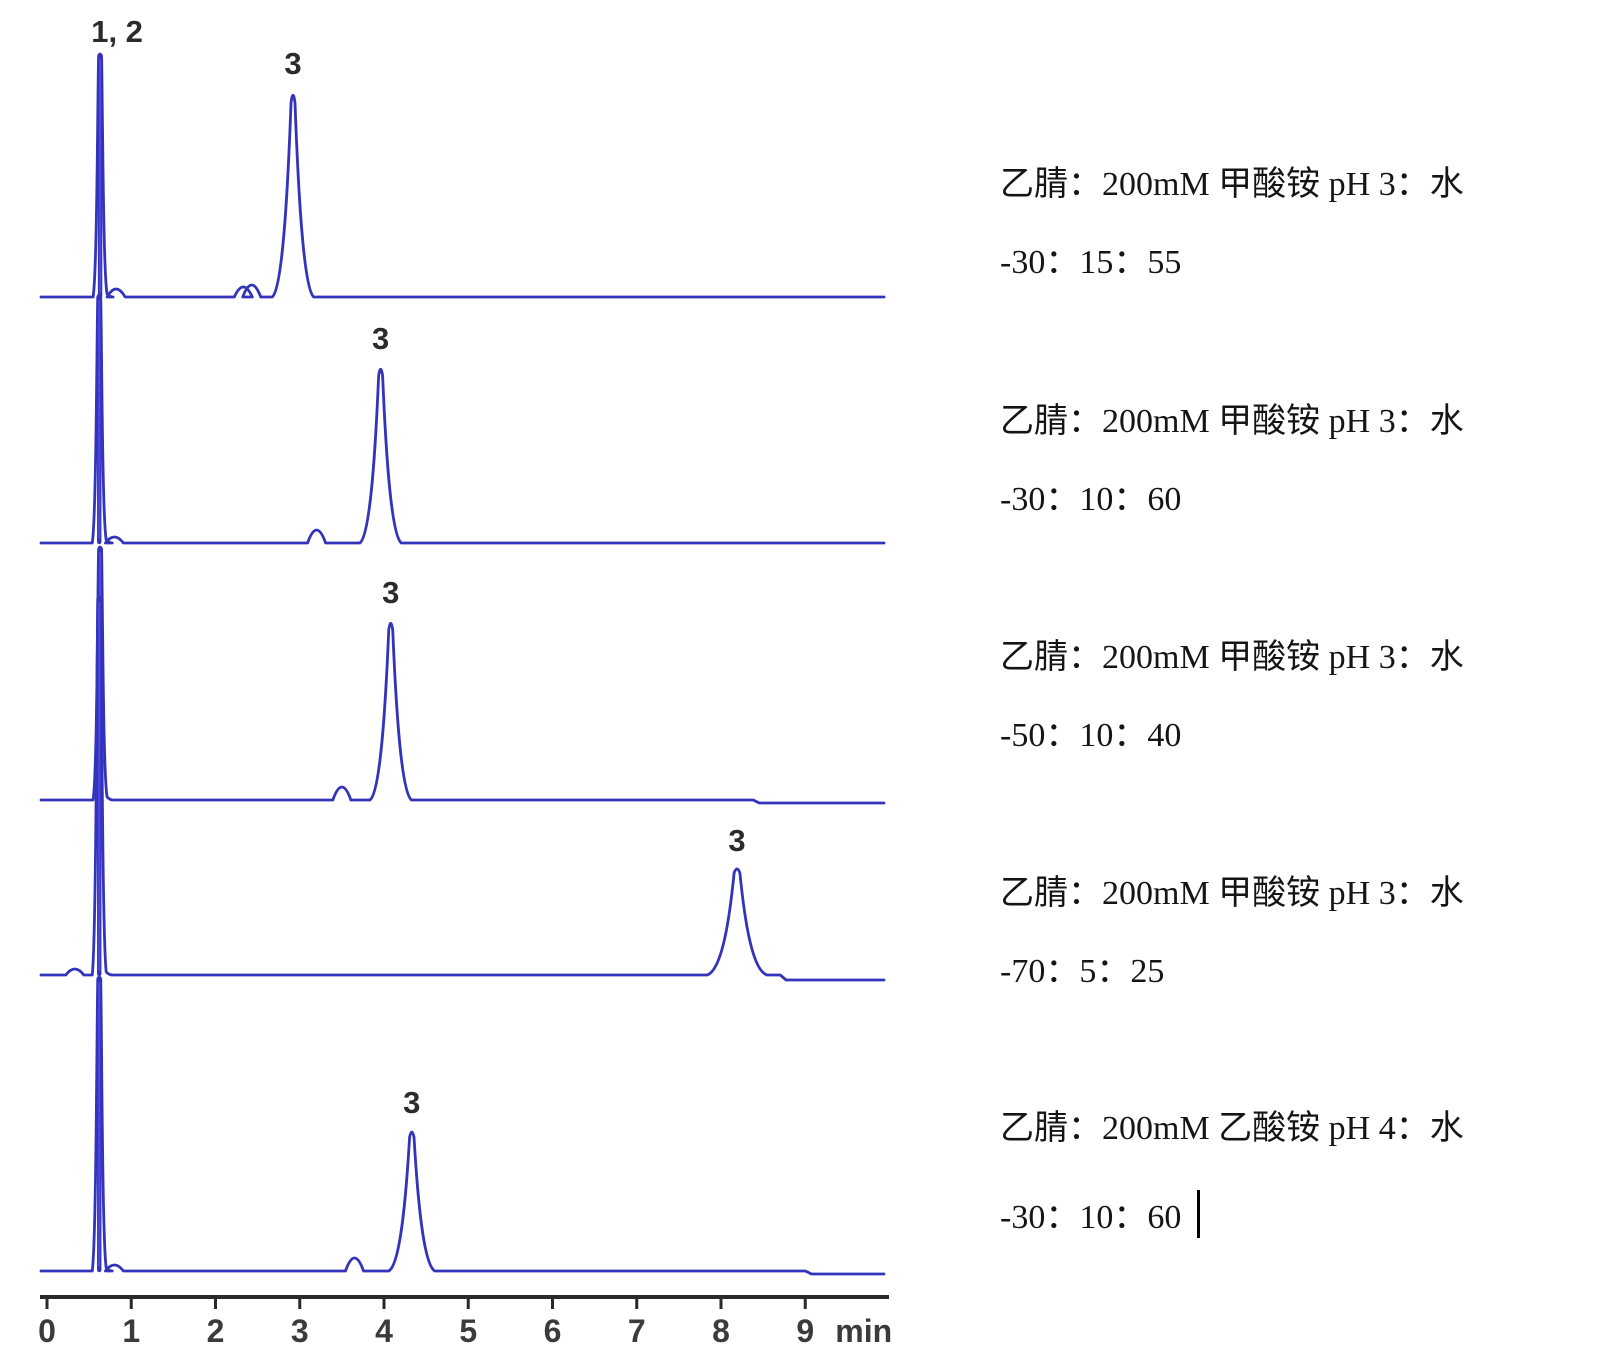 The height and width of the screenshot is (1370, 1618). Describe the element at coordinates (131, 1331) in the screenshot. I see `x-tick-label: 1` at that location.